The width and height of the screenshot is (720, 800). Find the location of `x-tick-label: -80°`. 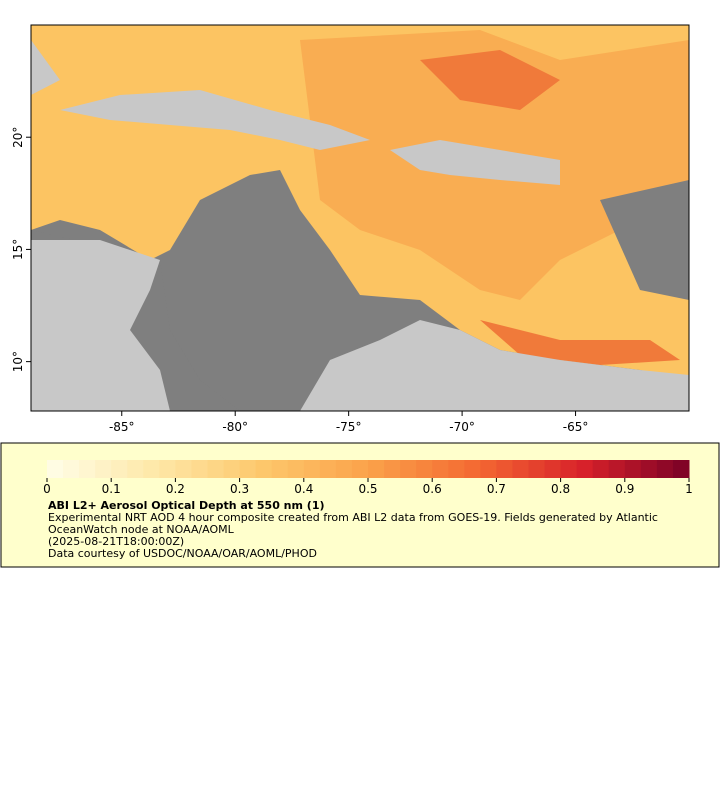

x-tick-label: -80° is located at coordinates (235, 427).